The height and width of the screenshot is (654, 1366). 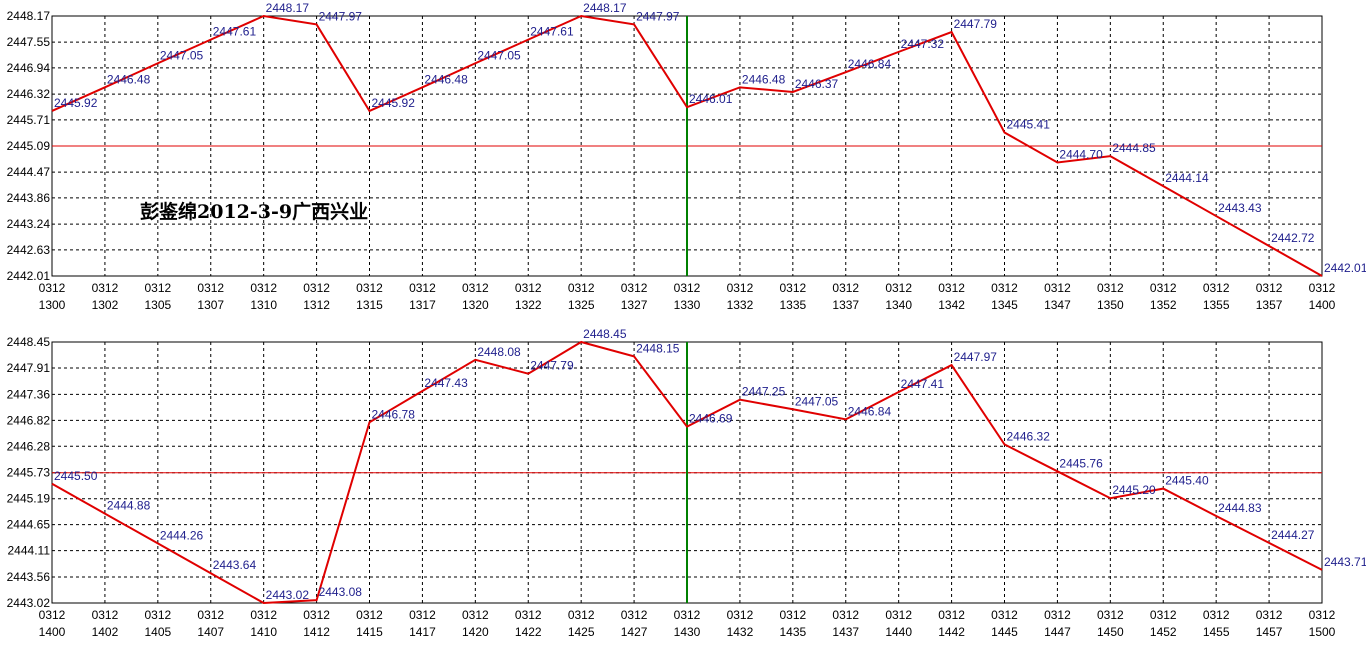 What do you see at coordinates (29, 499) in the screenshot?
I see `y-tick-label: 2445.19` at bounding box center [29, 499].